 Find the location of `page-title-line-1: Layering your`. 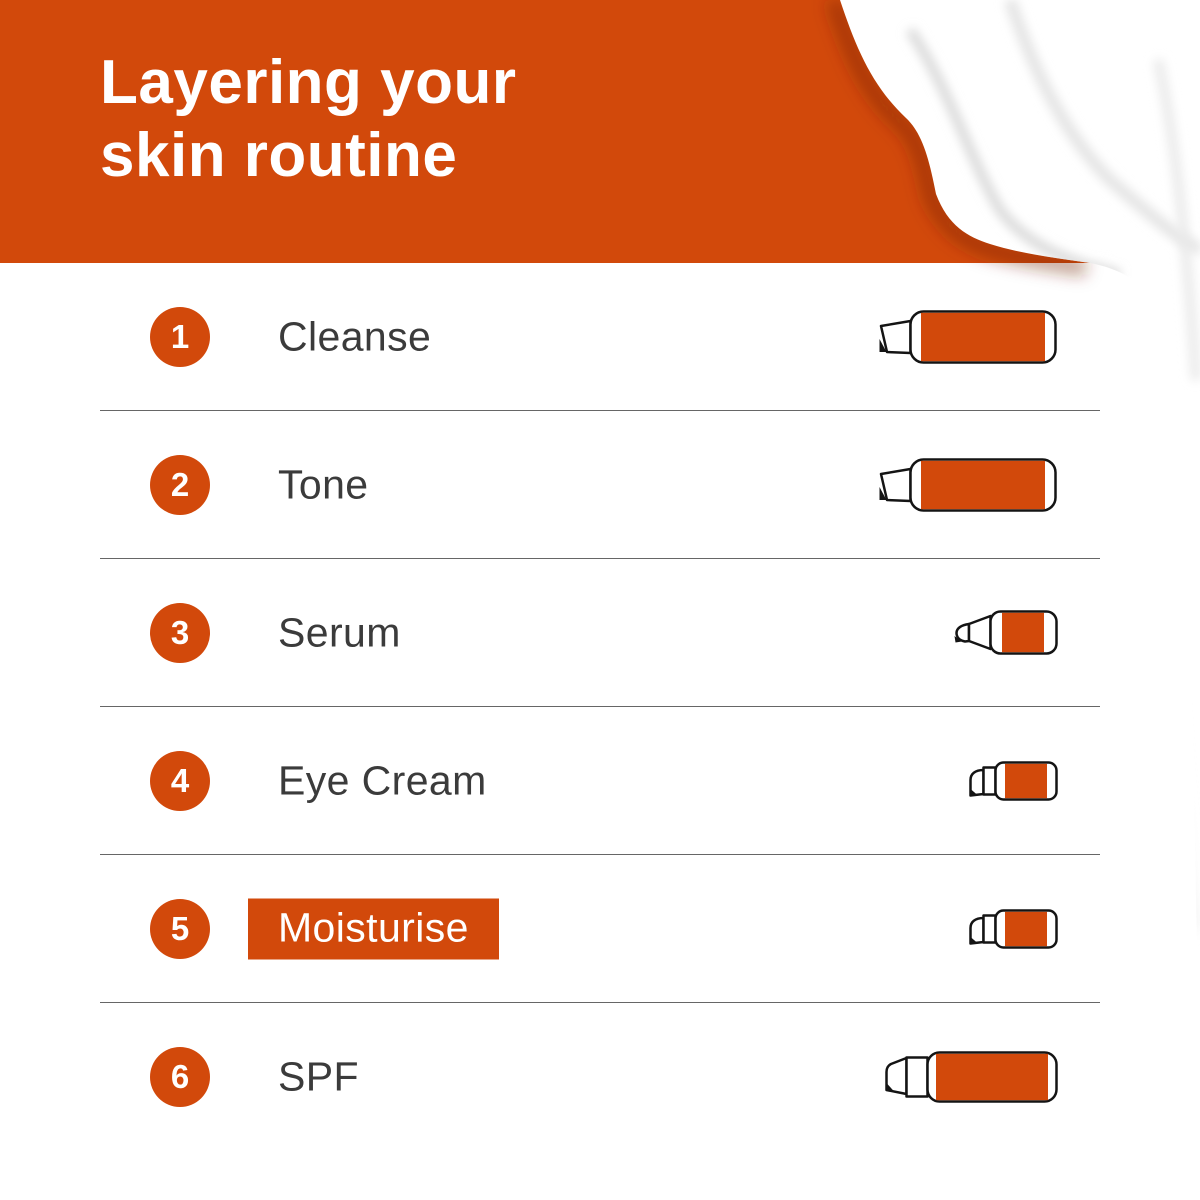

page-title-line-1: Layering your is located at coordinates (308, 82).